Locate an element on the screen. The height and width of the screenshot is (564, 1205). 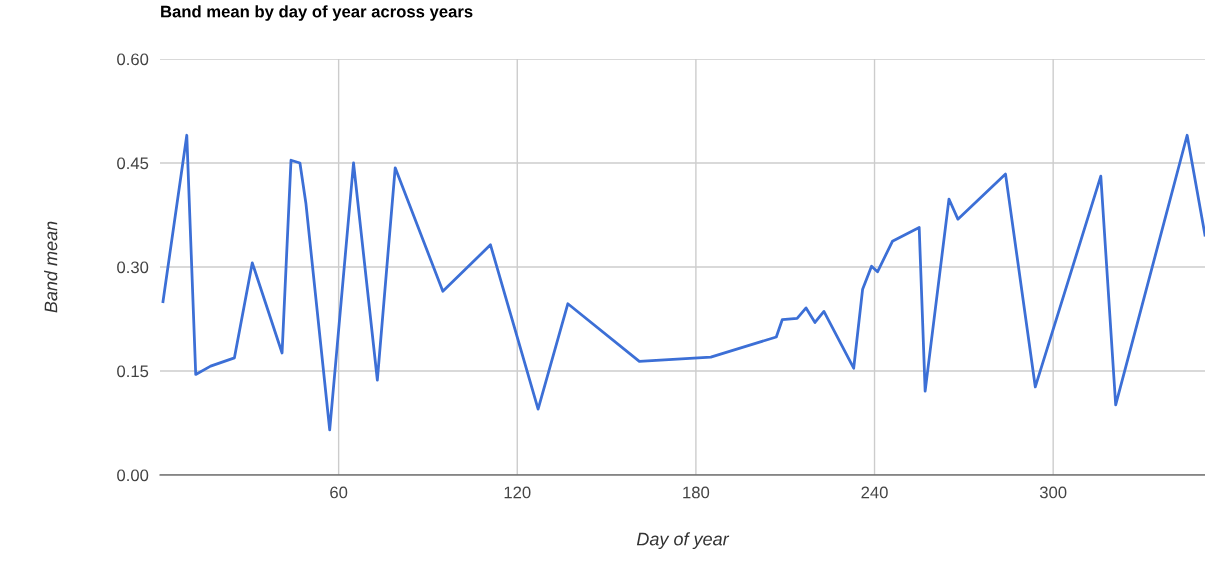
chart-title: Band mean by day of year across years is located at coordinates (317, 13).